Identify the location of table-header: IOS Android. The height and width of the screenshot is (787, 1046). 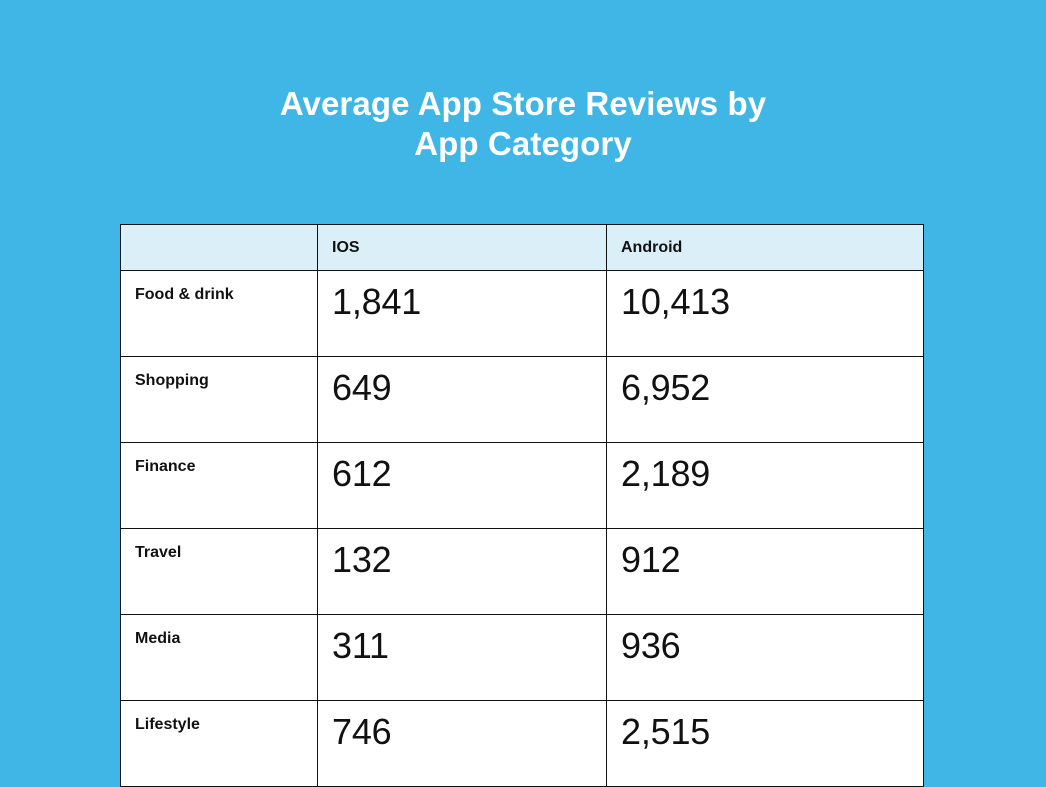
(522, 247).